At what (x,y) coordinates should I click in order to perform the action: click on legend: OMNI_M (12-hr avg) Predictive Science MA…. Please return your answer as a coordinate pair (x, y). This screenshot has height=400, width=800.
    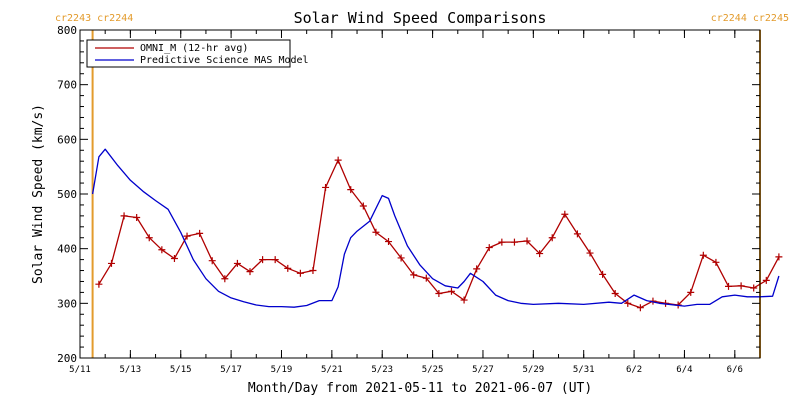
    Looking at the image, I should click on (197, 53).